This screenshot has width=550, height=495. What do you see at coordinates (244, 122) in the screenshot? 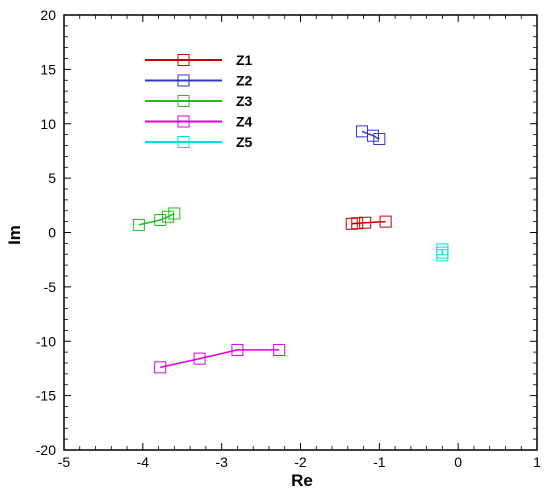
I see `legend-label: Z4` at bounding box center [244, 122].